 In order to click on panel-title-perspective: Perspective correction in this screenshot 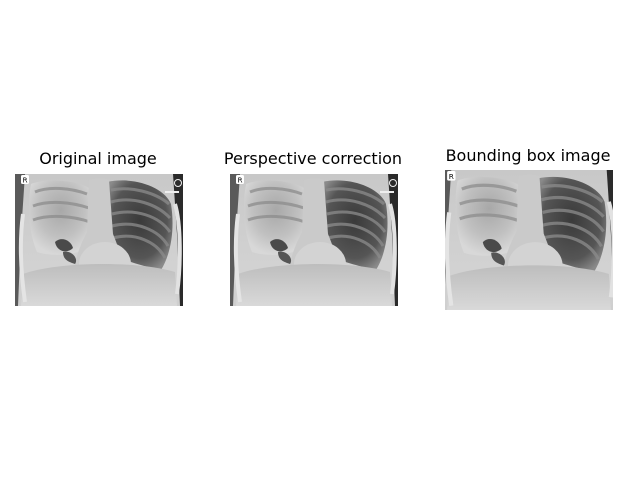, I will do `click(313, 158)`.